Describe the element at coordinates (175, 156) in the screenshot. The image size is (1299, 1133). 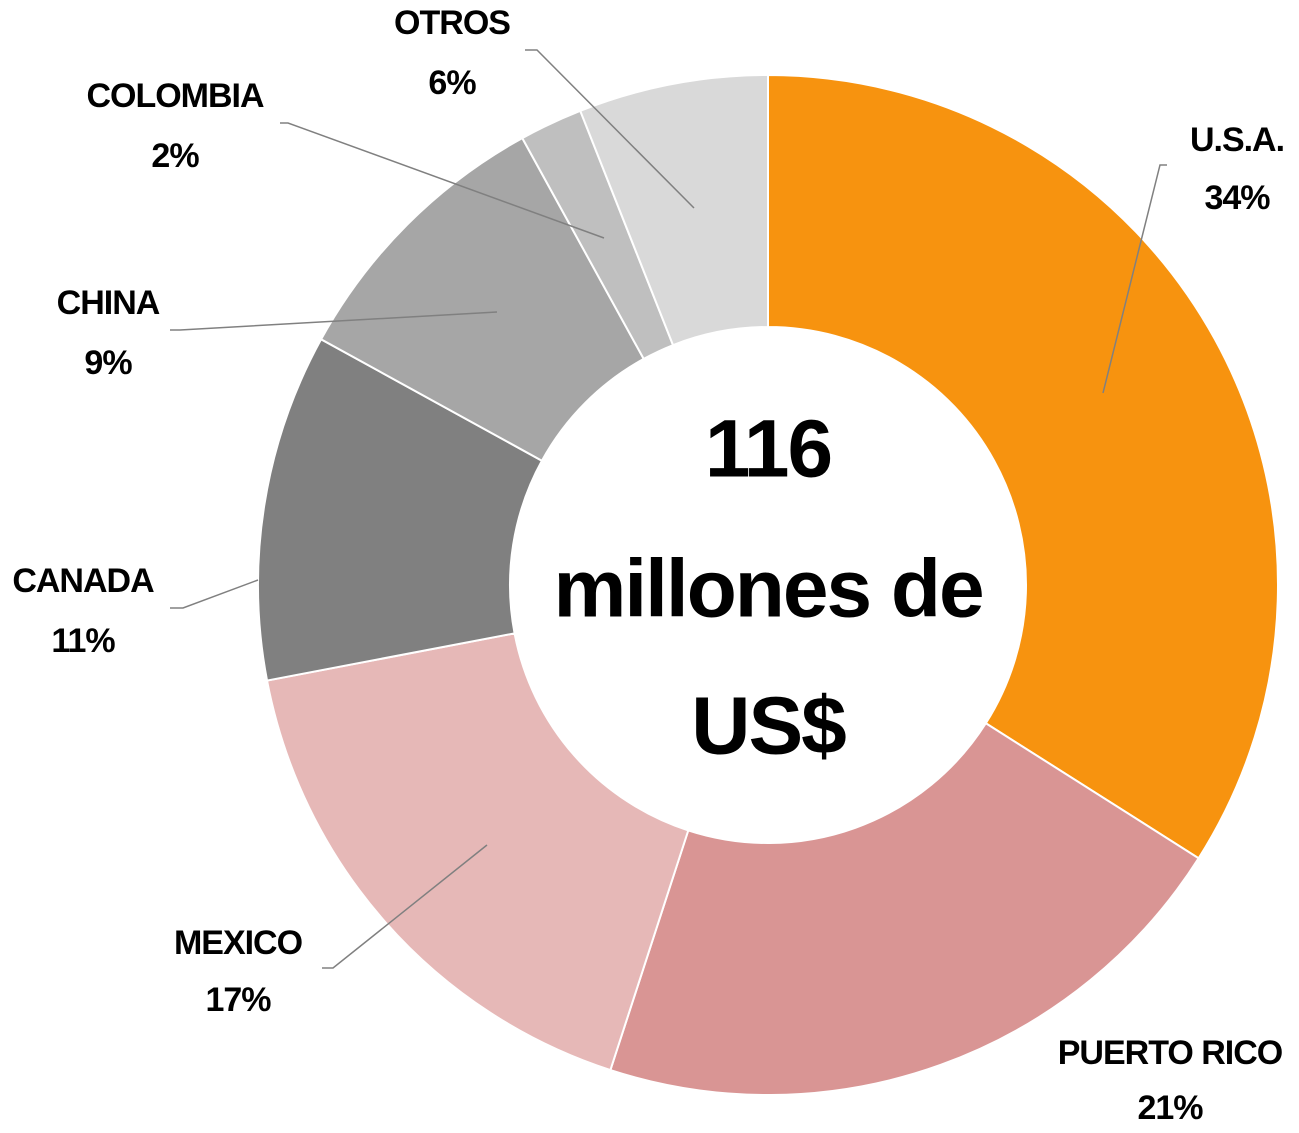
I see `value-label: 2%` at that location.